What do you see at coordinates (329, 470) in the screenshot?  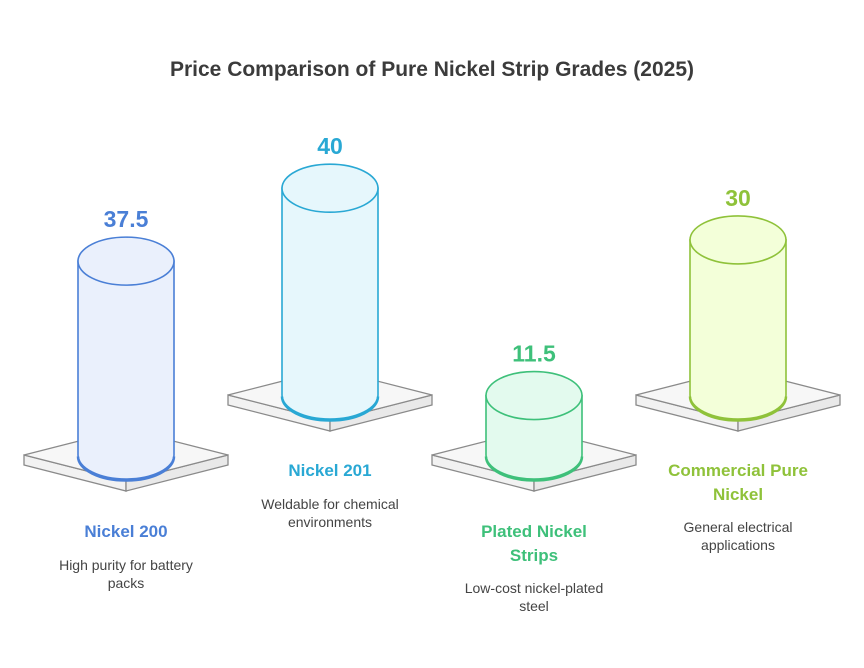 I see `category-label: Nickel 201` at bounding box center [329, 470].